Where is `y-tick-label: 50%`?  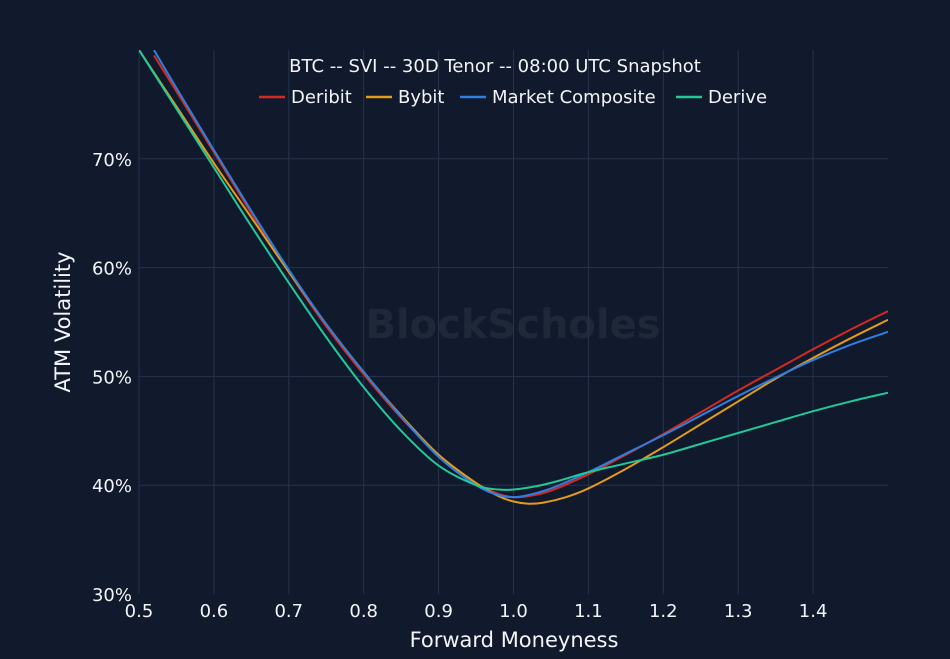
y-tick-label: 50% is located at coordinates (112, 377).